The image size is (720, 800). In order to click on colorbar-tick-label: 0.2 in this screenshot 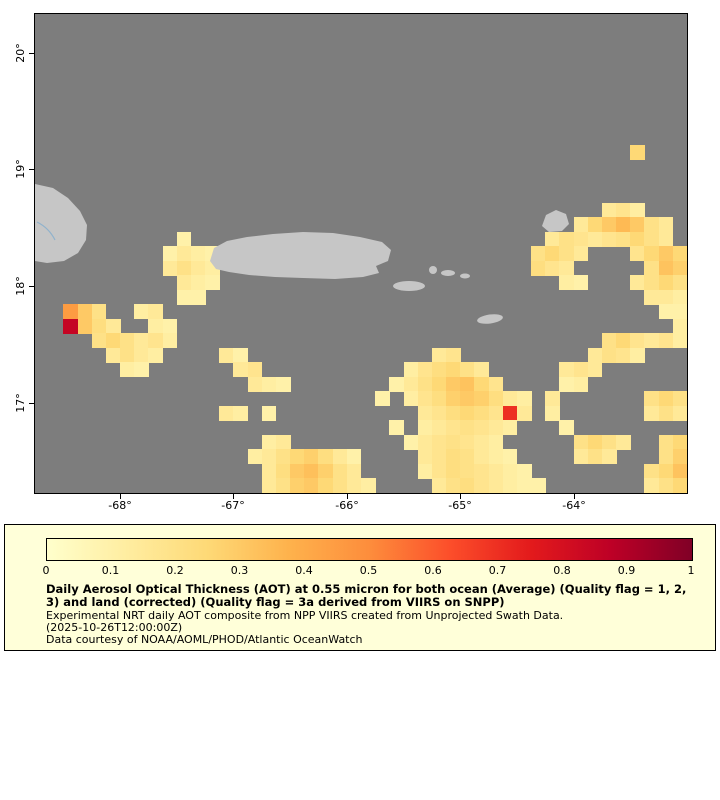, I will do `click(175, 570)`.